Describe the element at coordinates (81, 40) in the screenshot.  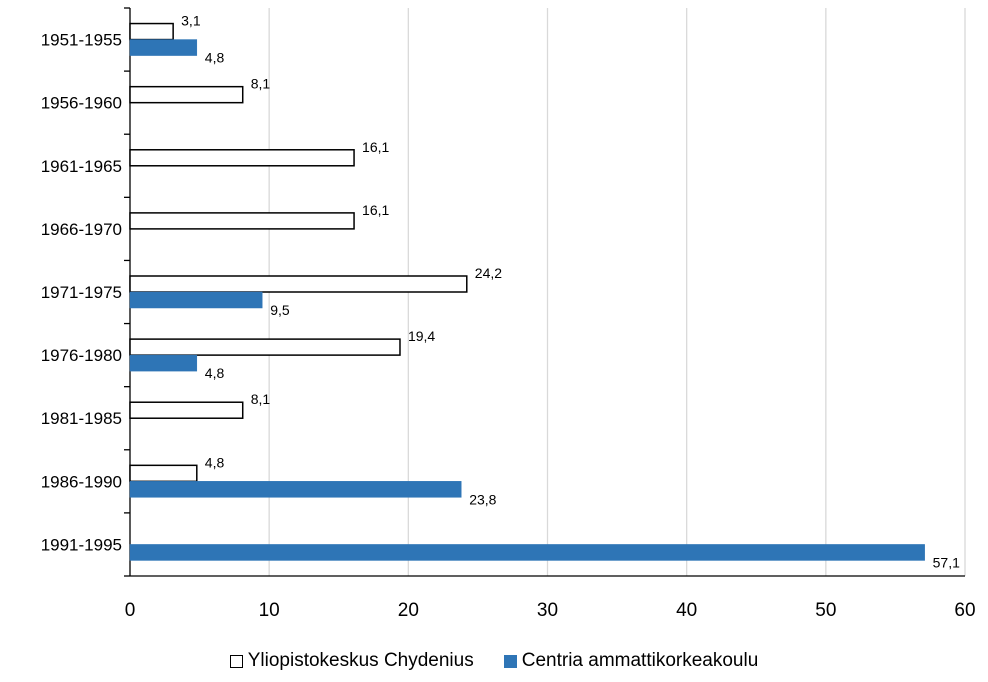
I see `category-label: 1951-1955` at that location.